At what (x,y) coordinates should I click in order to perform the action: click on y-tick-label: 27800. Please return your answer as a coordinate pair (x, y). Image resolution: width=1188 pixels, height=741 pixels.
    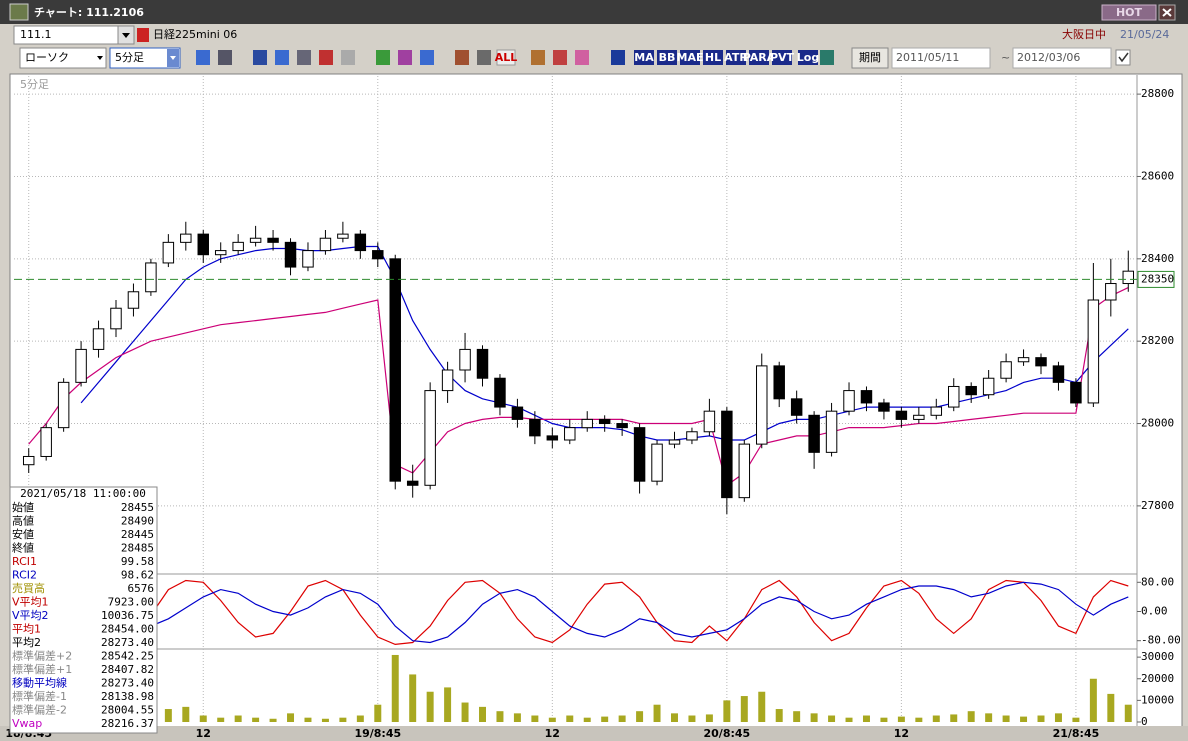
    Looking at the image, I should click on (1157, 505).